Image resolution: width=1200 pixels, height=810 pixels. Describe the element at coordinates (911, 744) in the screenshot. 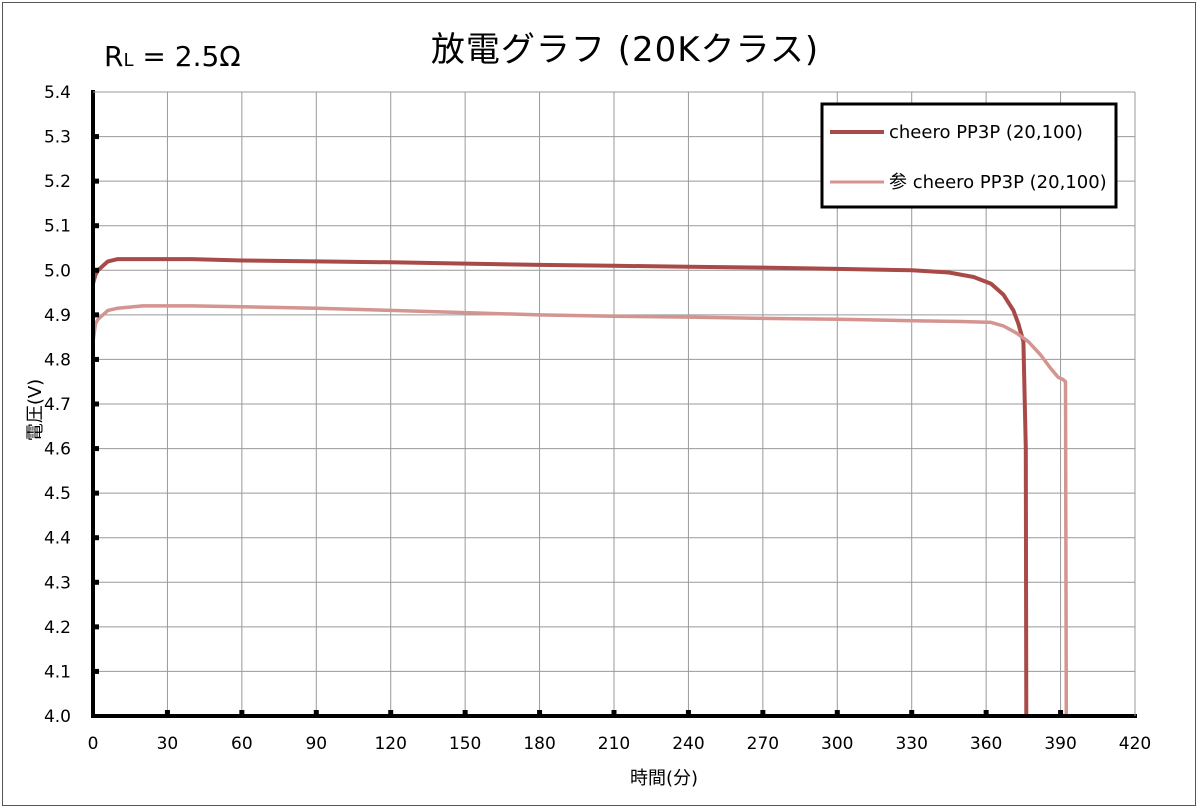

I see `x-tick-label: 330` at that location.